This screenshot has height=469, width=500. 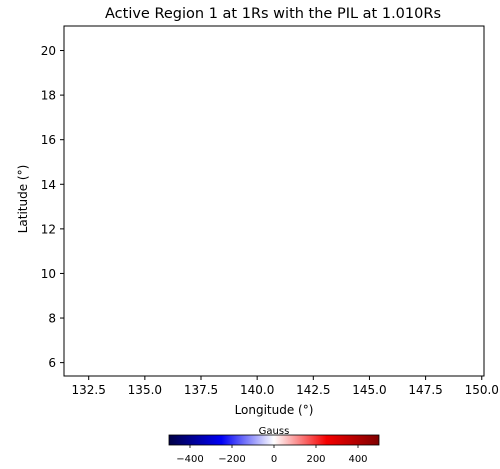 What do you see at coordinates (231, 459) in the screenshot?
I see `colorbar-tick-label: −200` at bounding box center [231, 459].